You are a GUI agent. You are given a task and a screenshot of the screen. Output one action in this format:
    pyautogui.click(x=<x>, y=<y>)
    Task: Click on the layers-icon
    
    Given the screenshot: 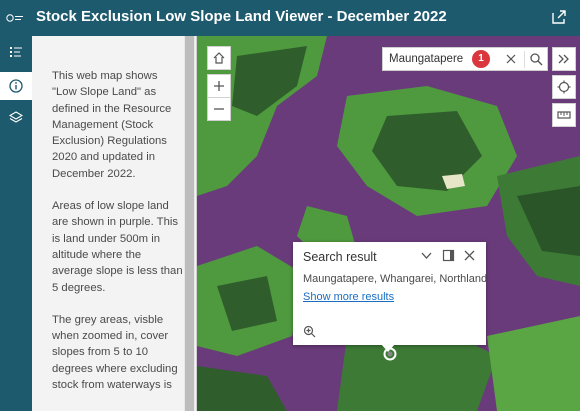 What is the action you would take?
    pyautogui.click(x=16, y=117)
    